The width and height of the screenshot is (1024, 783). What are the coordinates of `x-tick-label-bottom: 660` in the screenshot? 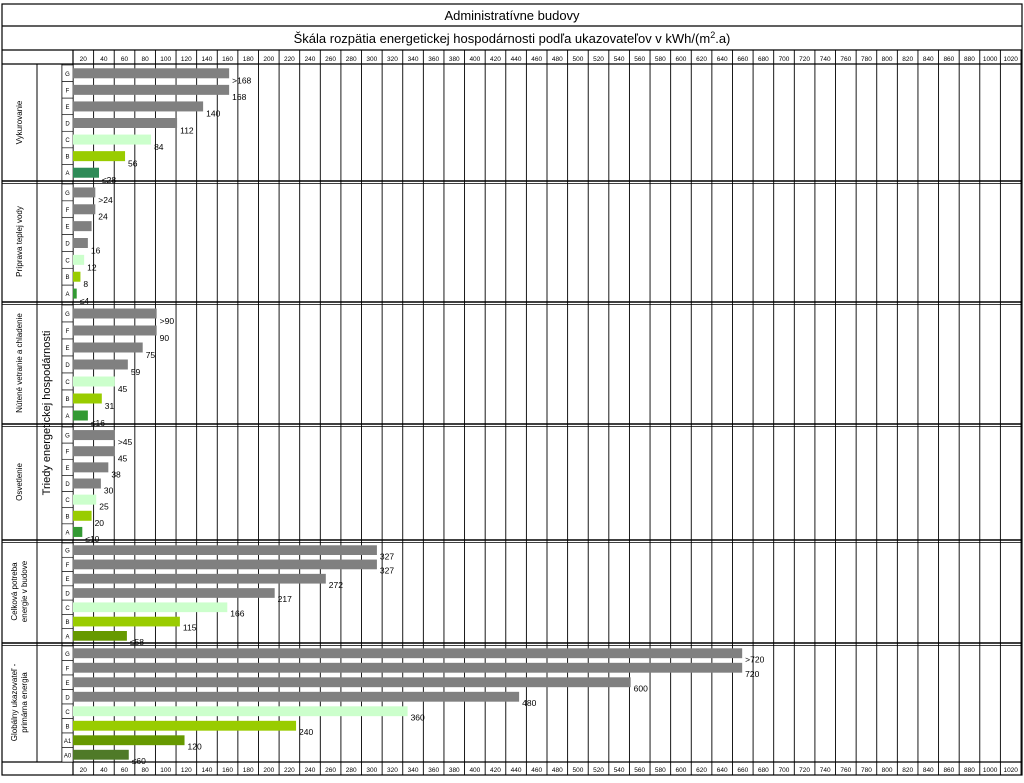 It's located at (742, 770).